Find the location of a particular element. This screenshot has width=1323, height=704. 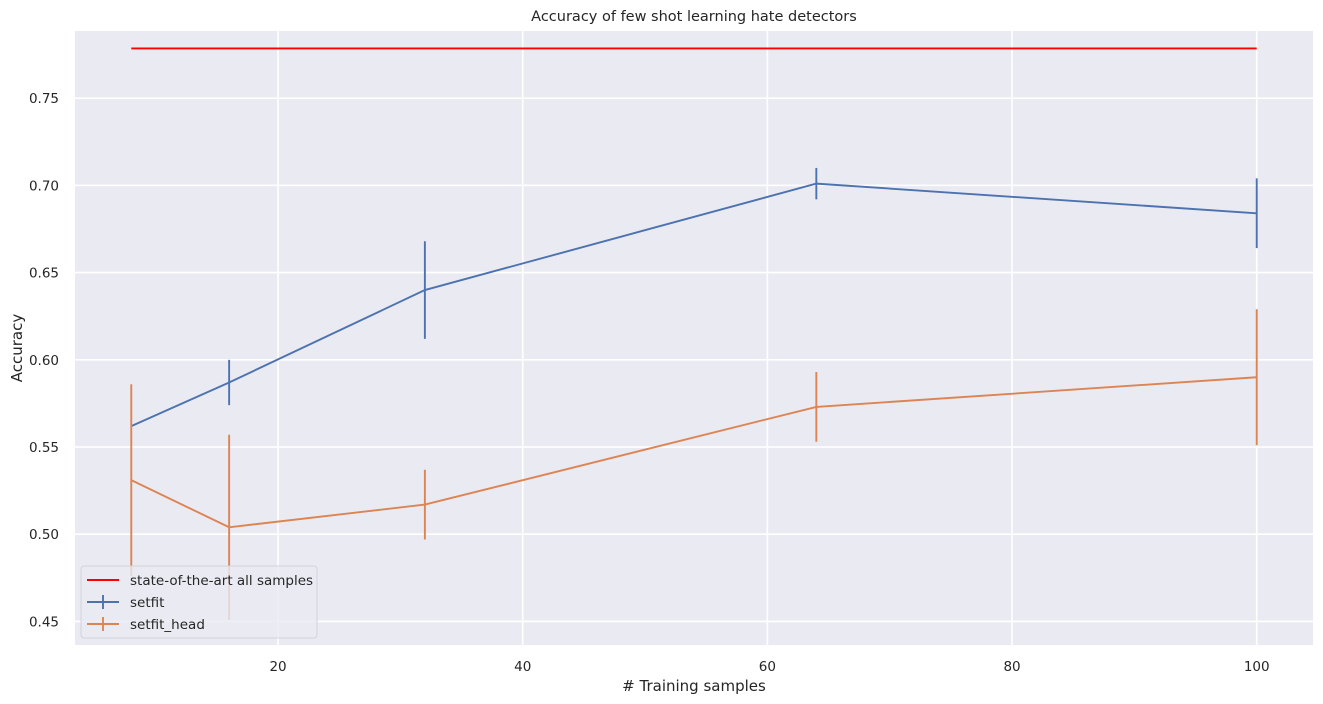

legend-item: state-of-the-art all samples is located at coordinates (200, 581).